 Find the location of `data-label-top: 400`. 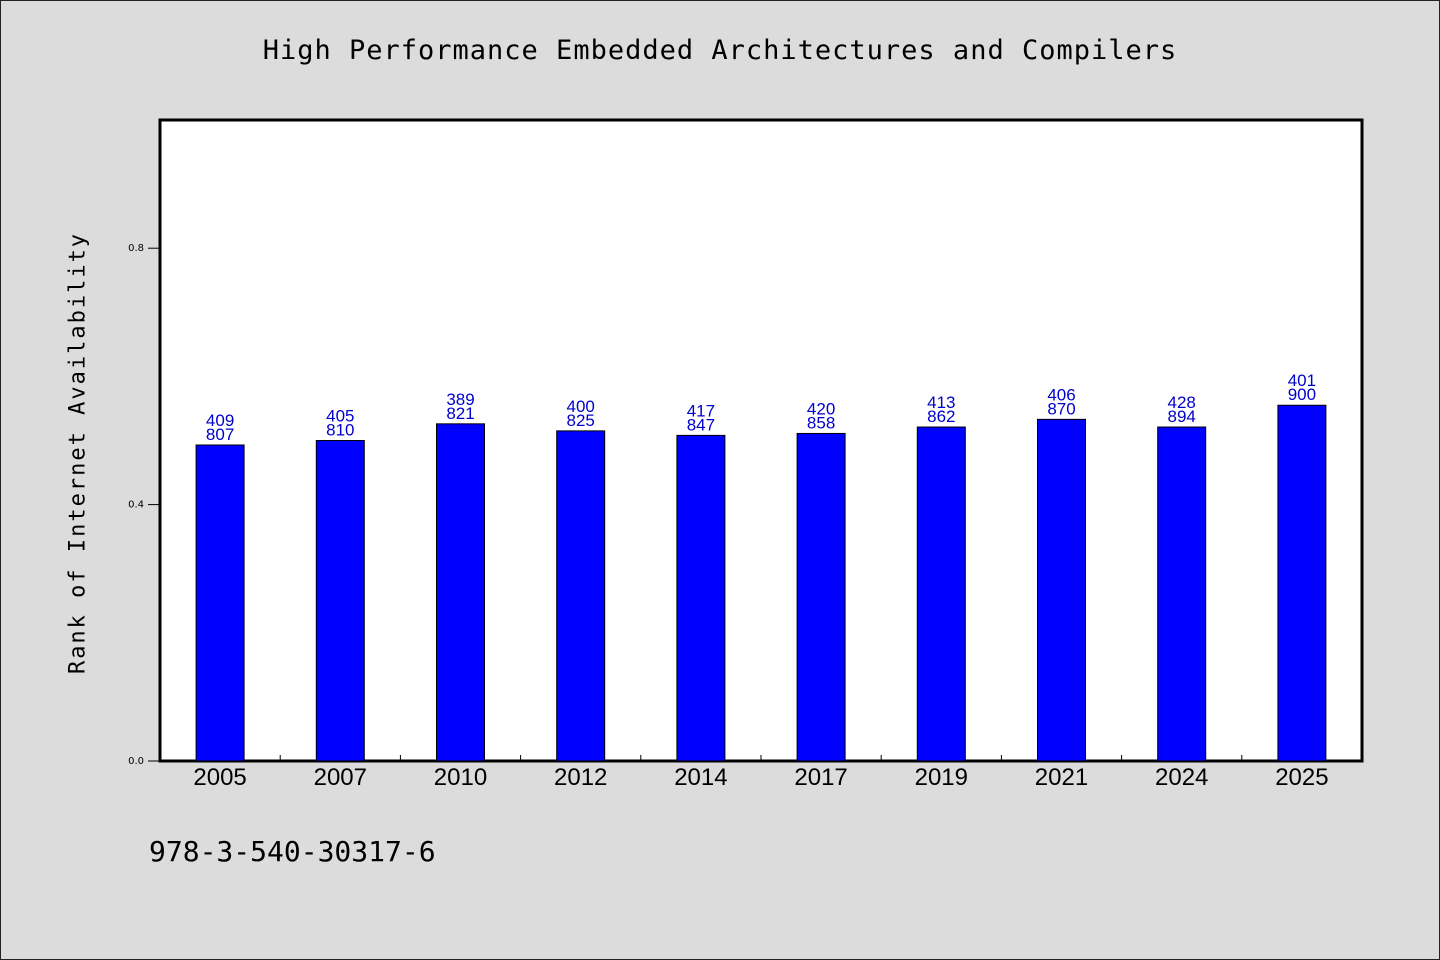

data-label-top: 400 is located at coordinates (581, 406).